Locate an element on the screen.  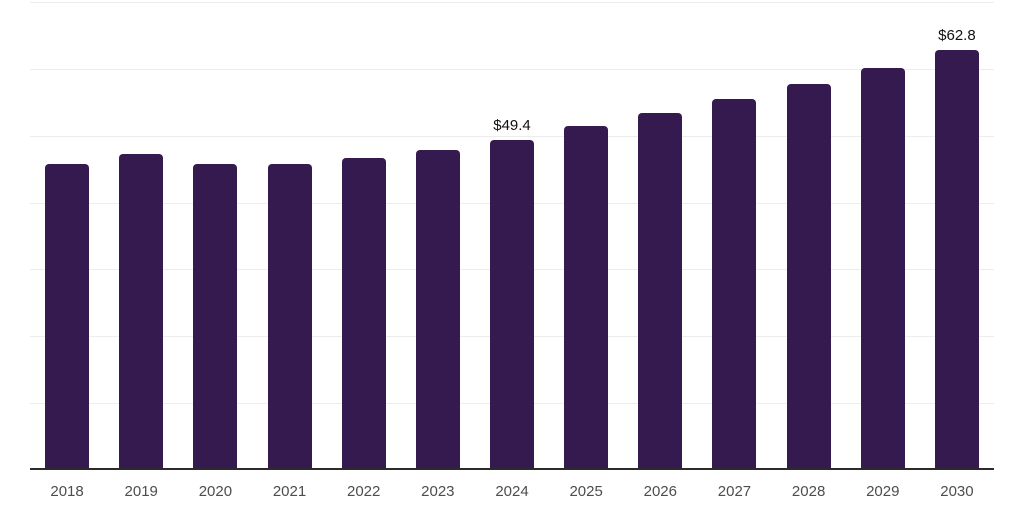
bar-2018 is located at coordinates (67, 316).